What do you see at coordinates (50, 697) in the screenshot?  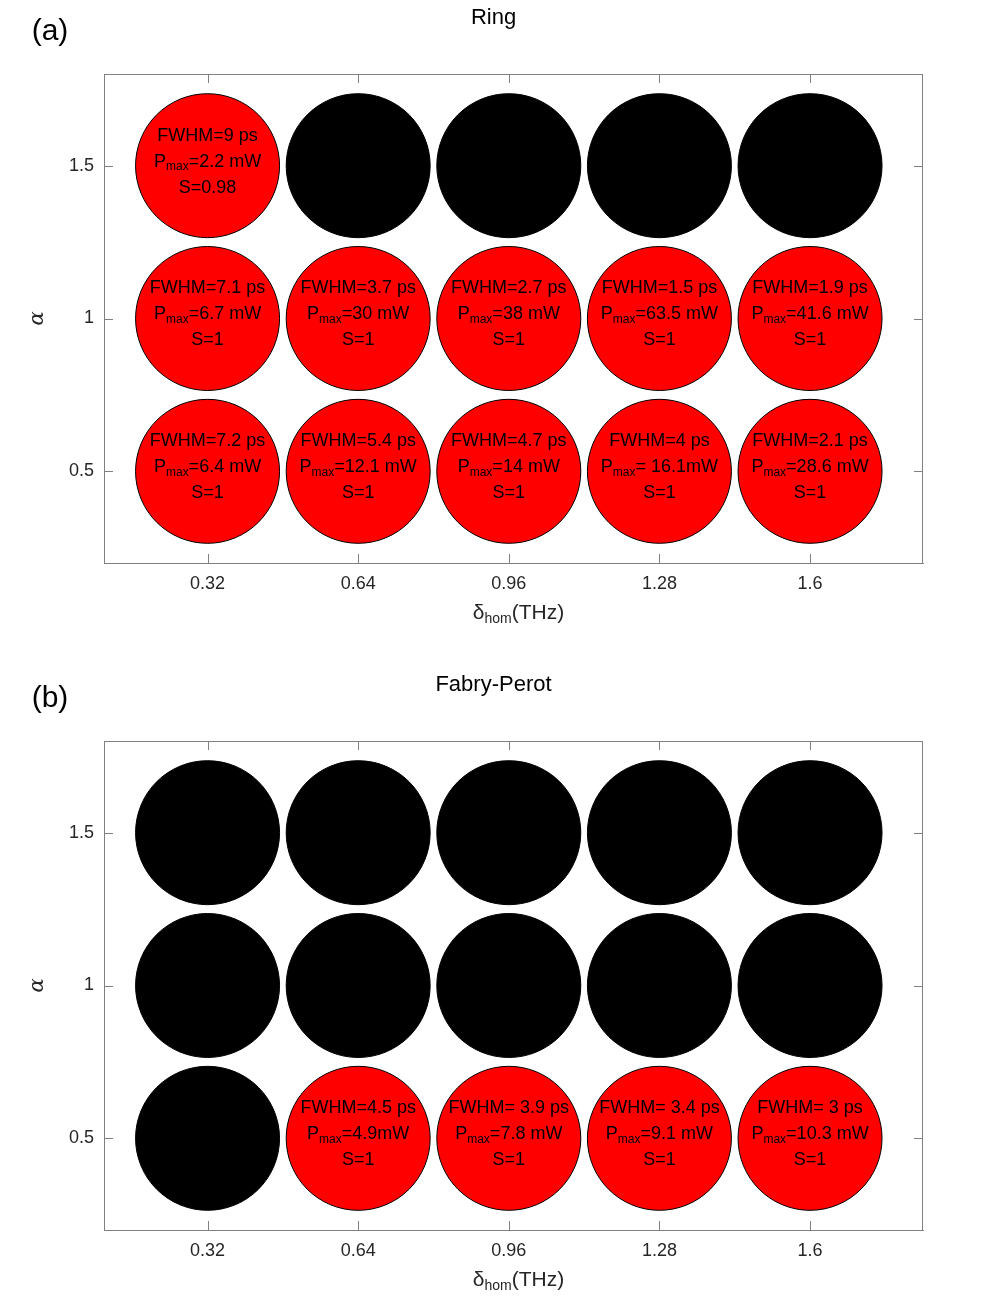 I see `text: (b)` at bounding box center [50, 697].